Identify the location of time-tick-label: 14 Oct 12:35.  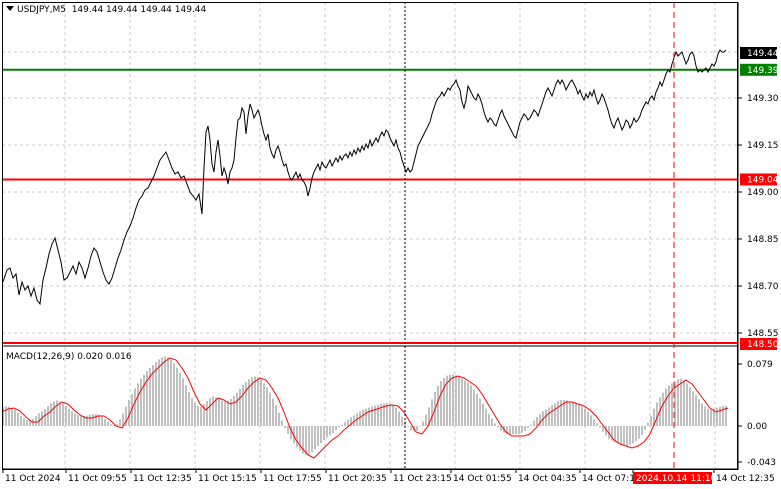
(745, 479).